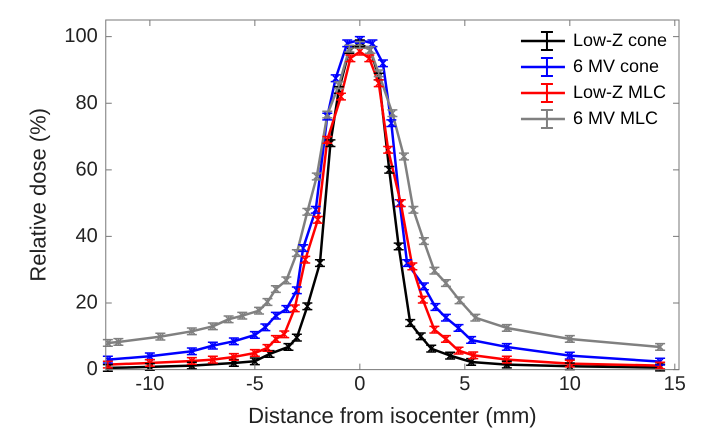  What do you see at coordinates (149, 384) in the screenshot?
I see `x-tick-label: -10` at bounding box center [149, 384].